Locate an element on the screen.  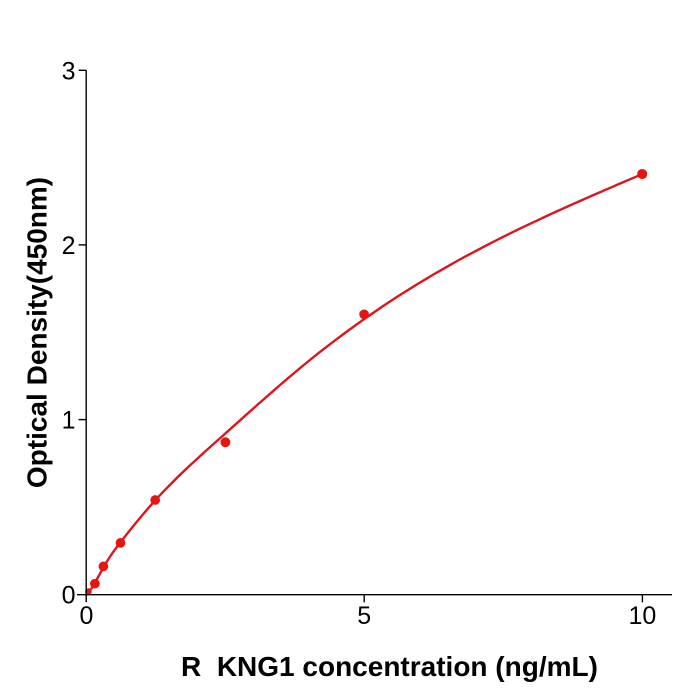
svg-text: Optical Density(450nm) is located at coordinates (37, 332).